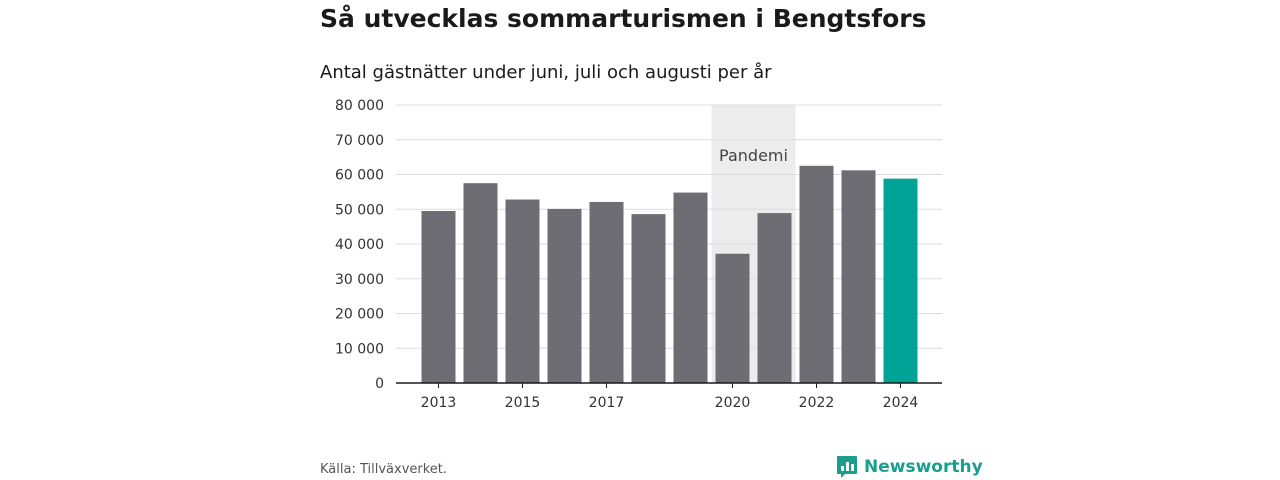 This screenshot has width=1280, height=480. Describe the element at coordinates (623, 18) in the screenshot. I see `chart-title: Så utvecklas sommarturismen i Bengtsfors` at that location.